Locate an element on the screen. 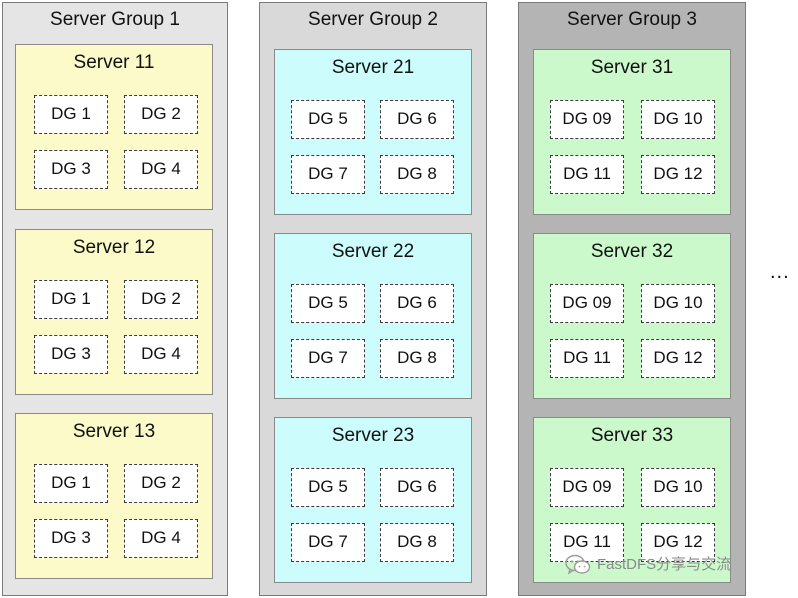 This screenshot has width=798, height=598. server-21: Server 21 DG 5 DG 6 DG 7 DG 8 is located at coordinates (373, 132).